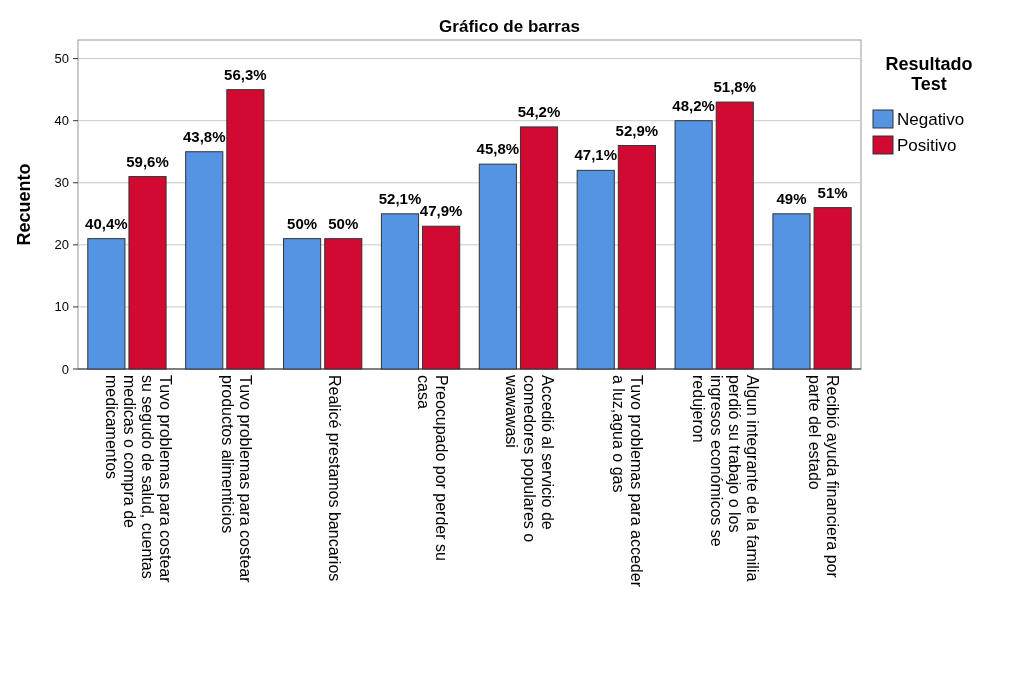 This screenshot has height=689, width=1011. I want to click on y-tick-label: 10, so click(61, 307).